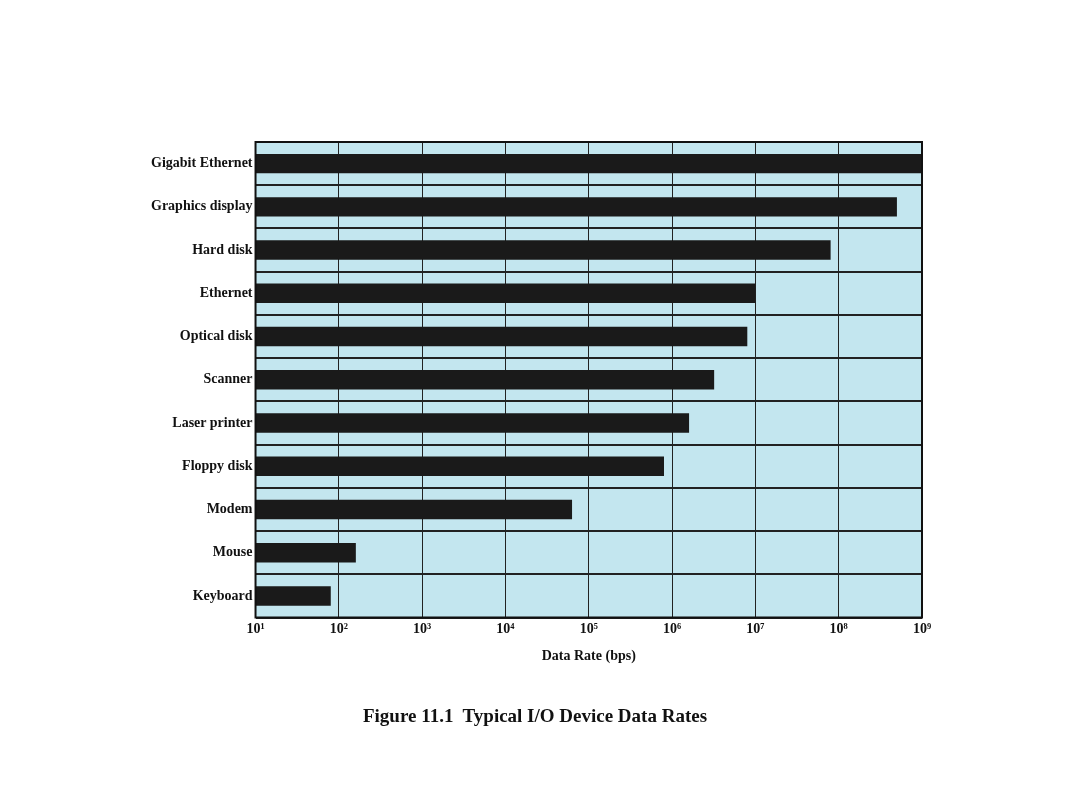  I want to click on y-tick-label: Modem, so click(229, 509).